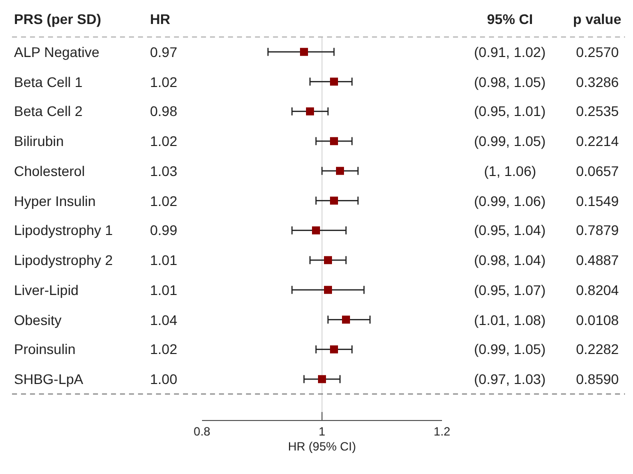  What do you see at coordinates (598, 111) in the screenshot?
I see `text: 0.2535` at bounding box center [598, 111].